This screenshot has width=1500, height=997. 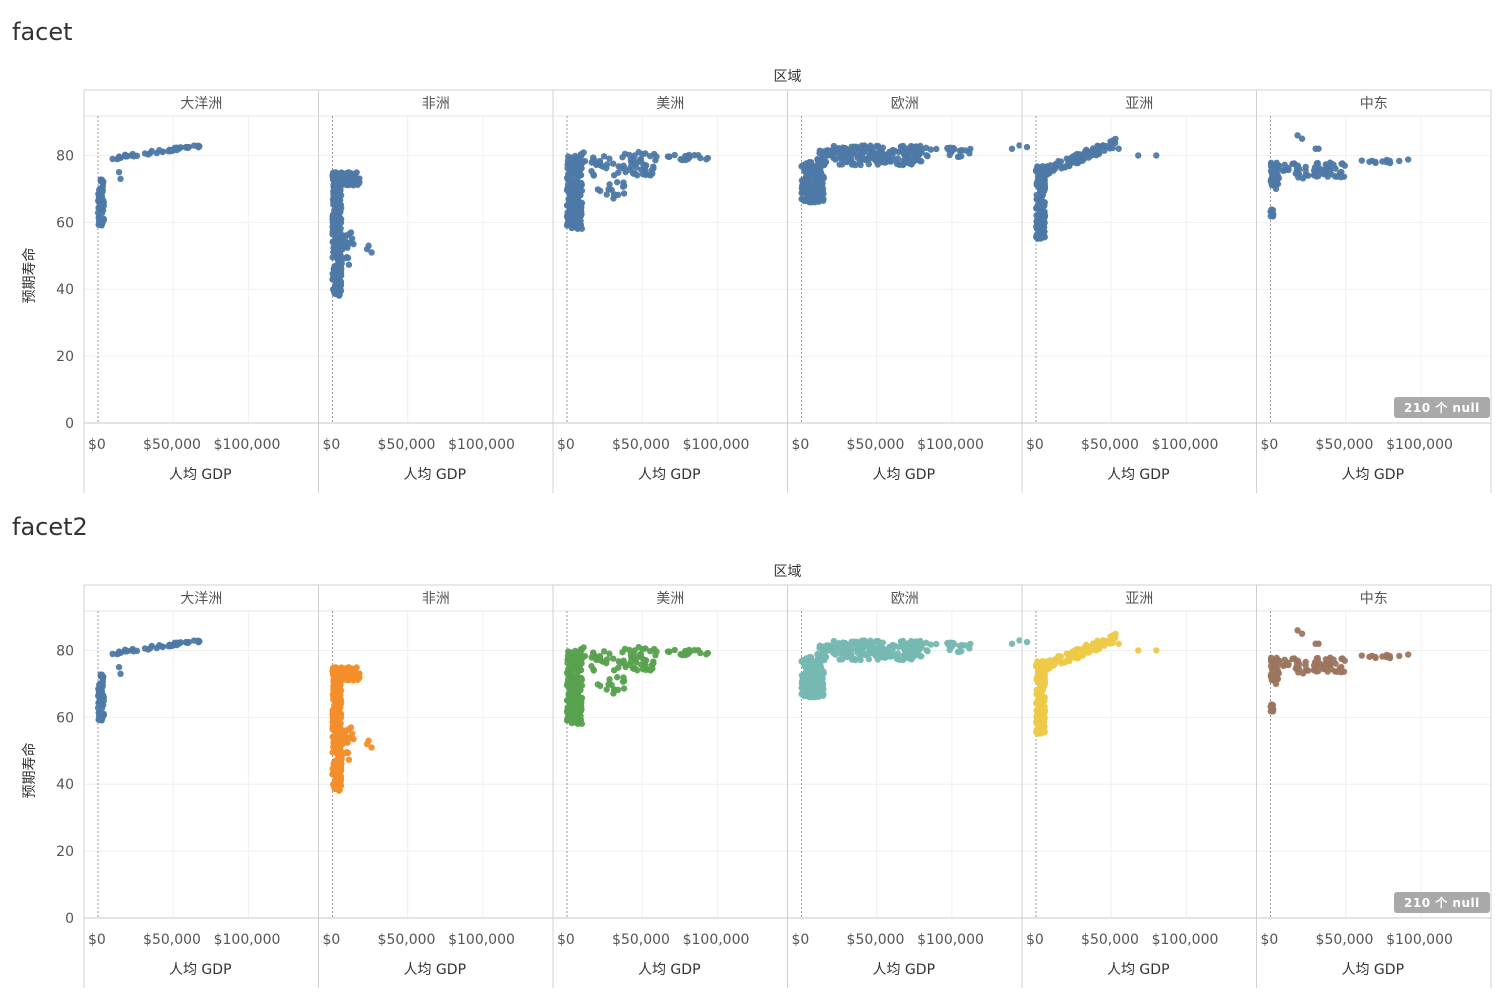 What do you see at coordinates (65, 718) in the screenshot?
I see `y-tick-label: 60` at bounding box center [65, 718].